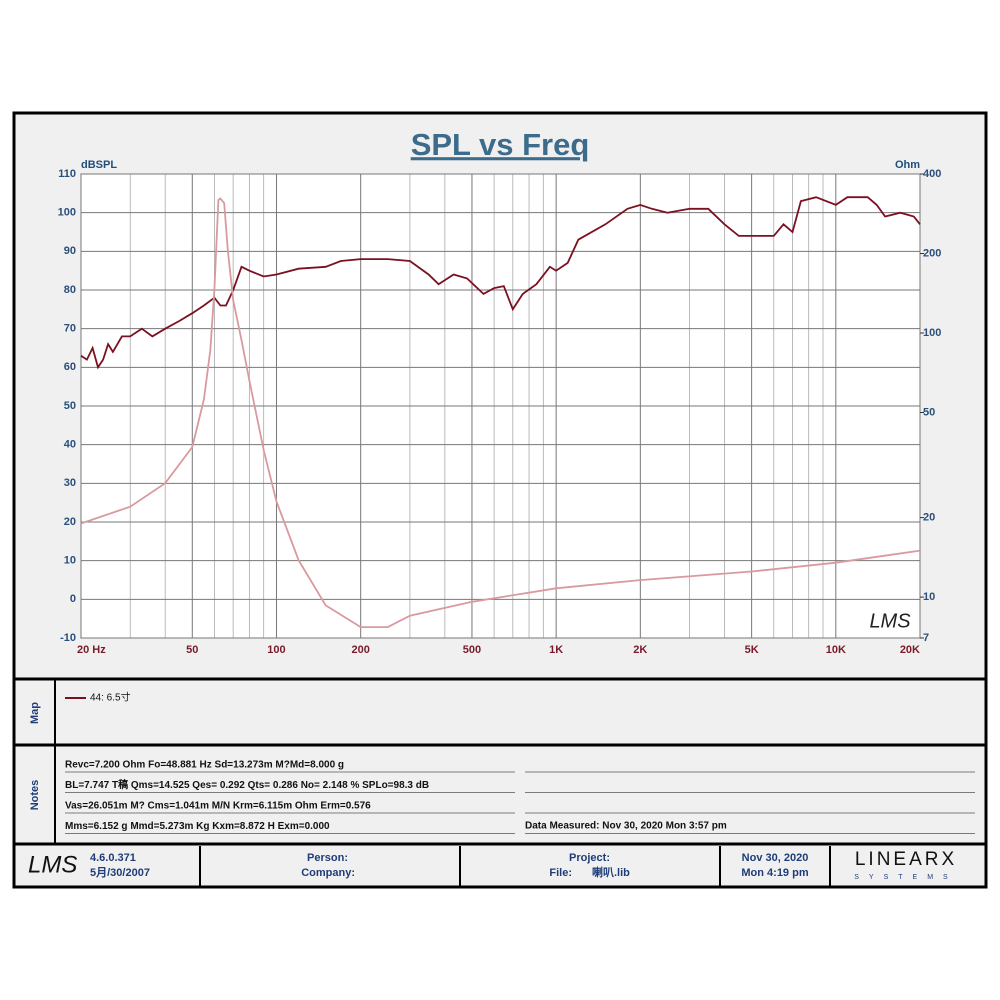 The width and height of the screenshot is (1000, 1000). I want to click on x-tick-label: 500, so click(472, 650).